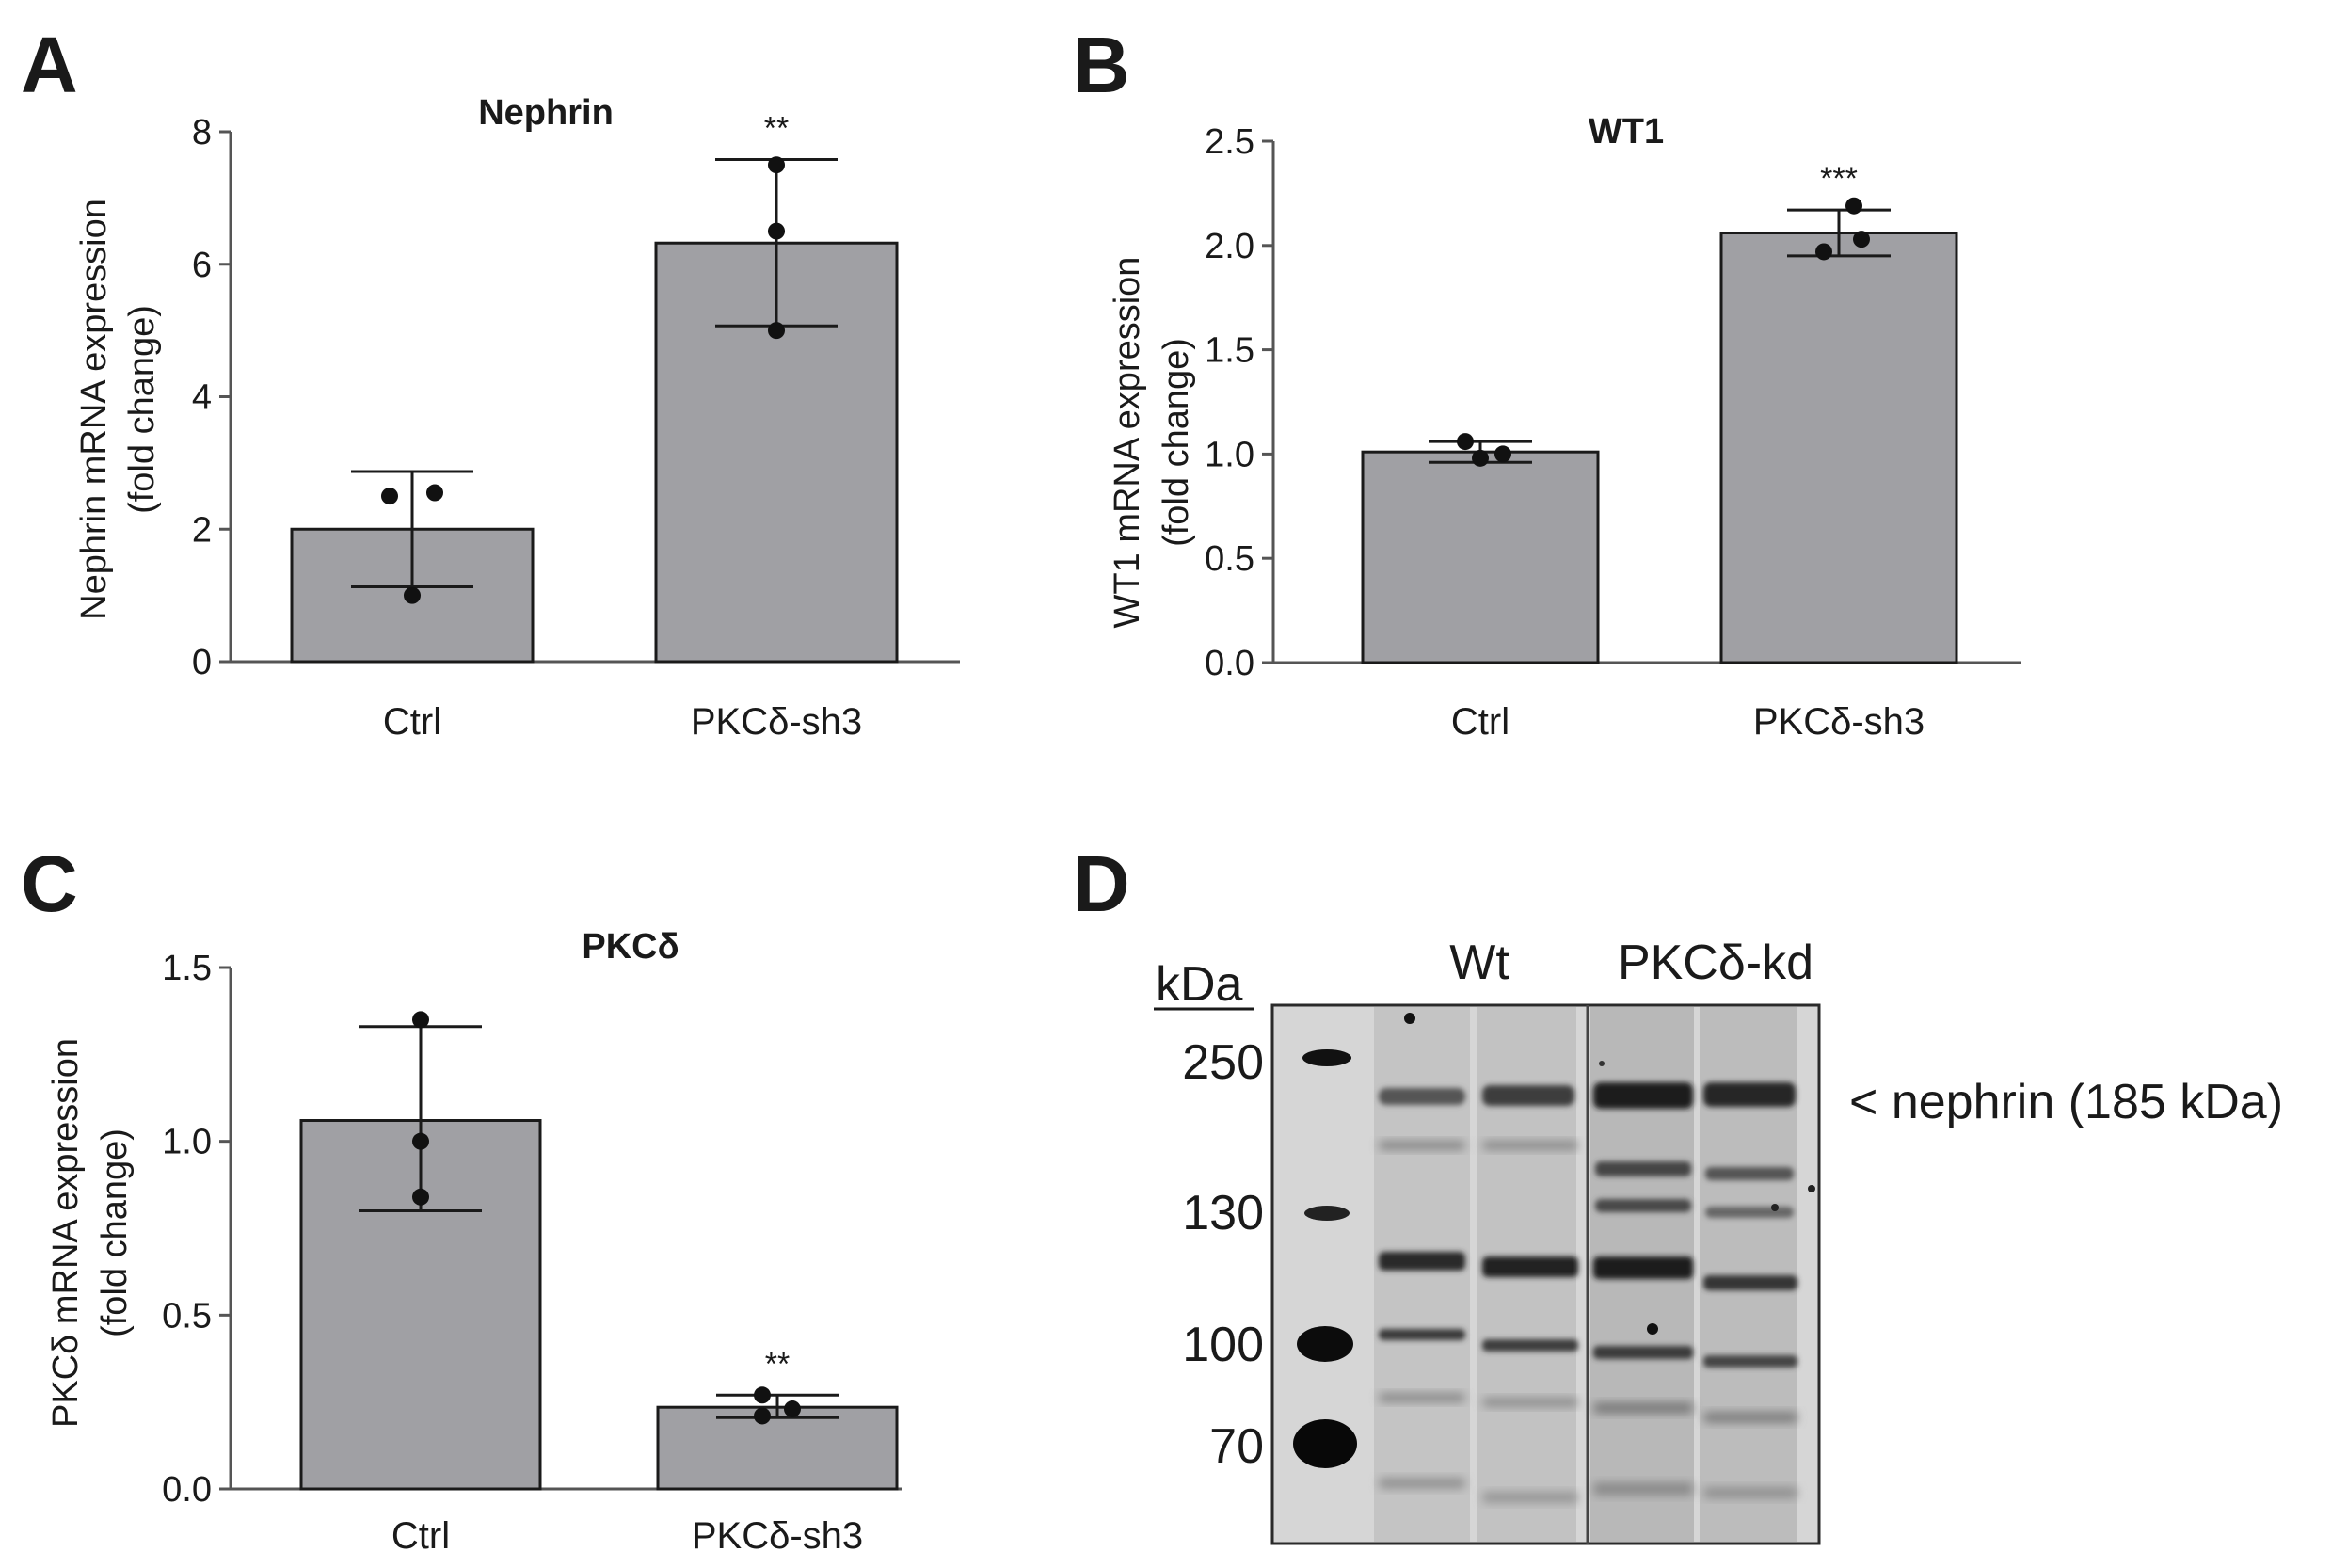  I want to click on chart-b-ylabel-line2: (fold change), so click(1176, 442).